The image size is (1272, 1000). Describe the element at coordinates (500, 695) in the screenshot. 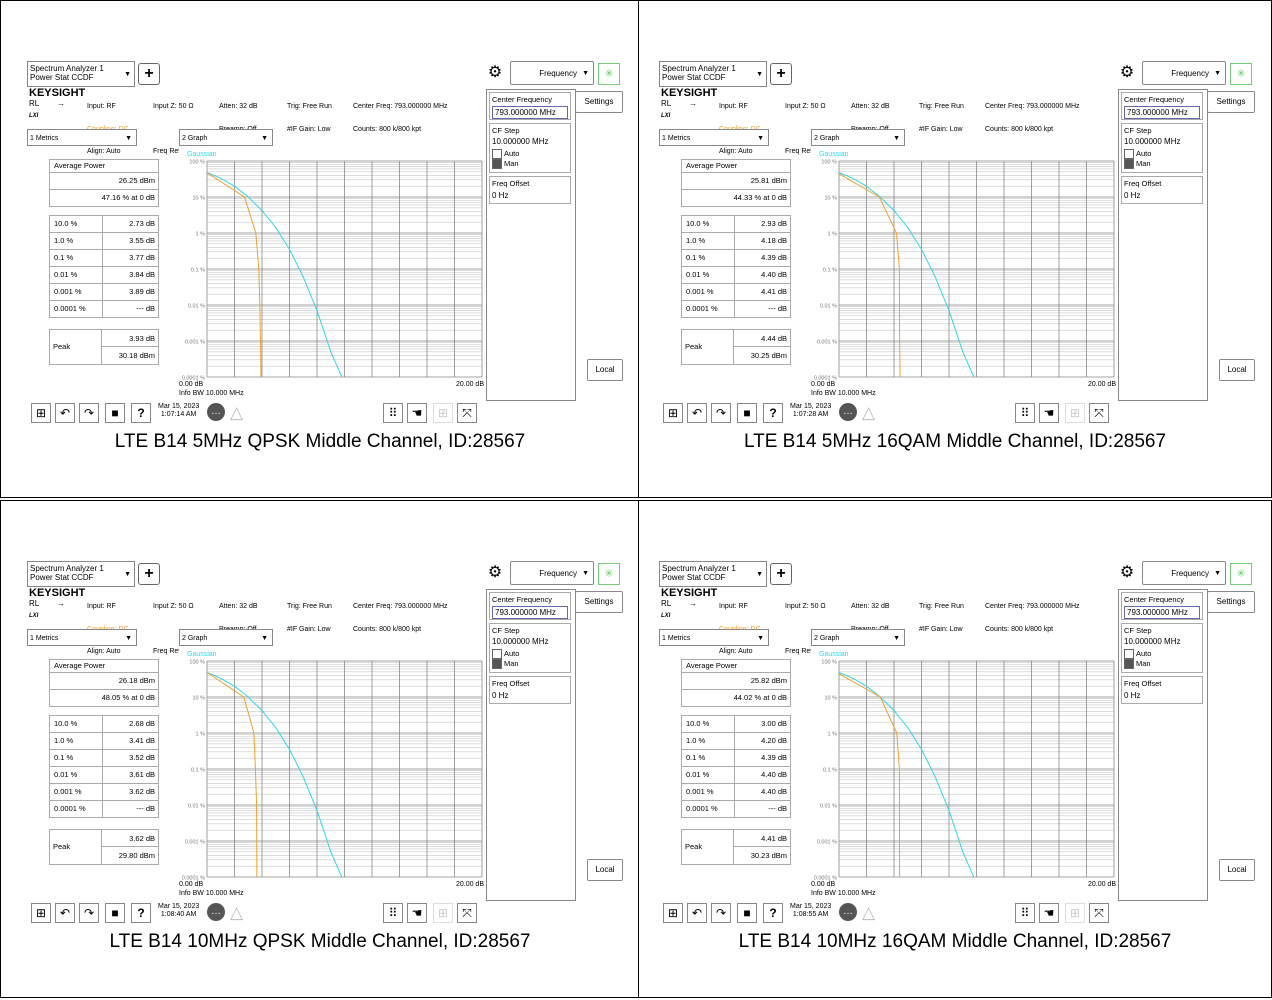

I see `freq-offset-value: 0 Hz` at that location.